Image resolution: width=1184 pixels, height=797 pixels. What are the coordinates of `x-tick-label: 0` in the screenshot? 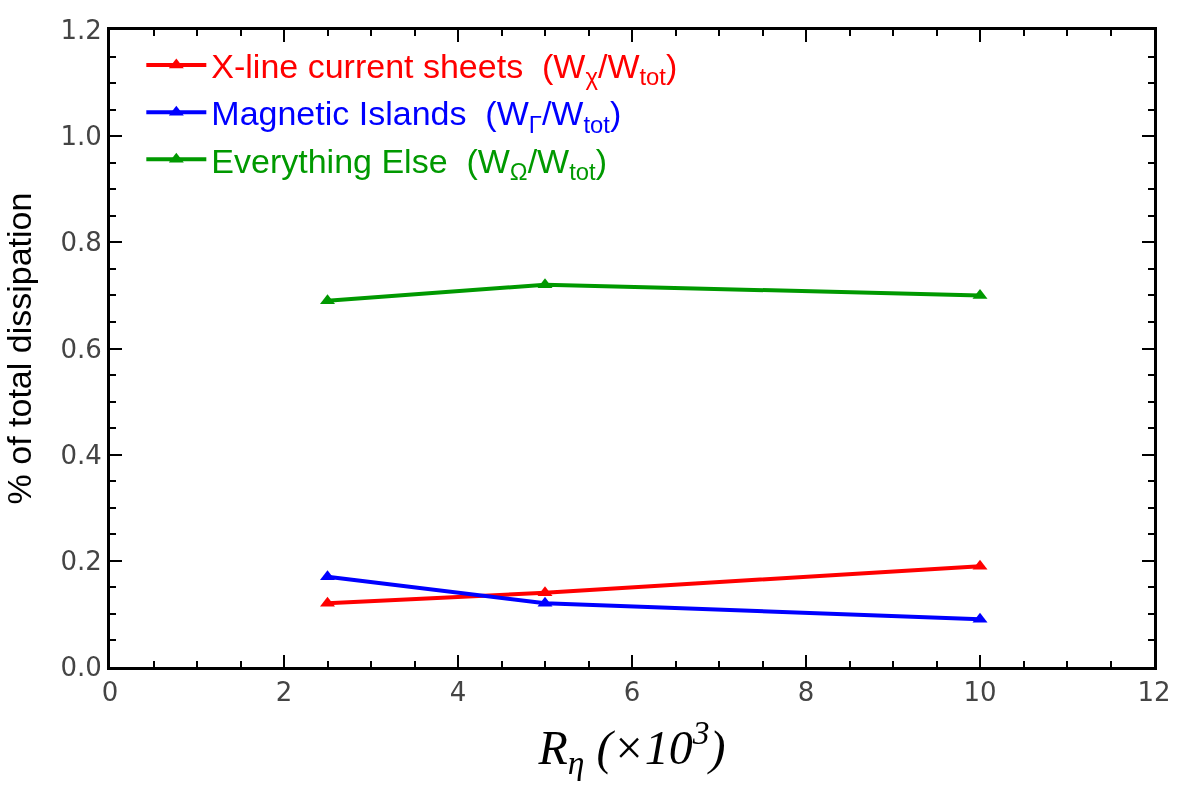 It's located at (110, 692).